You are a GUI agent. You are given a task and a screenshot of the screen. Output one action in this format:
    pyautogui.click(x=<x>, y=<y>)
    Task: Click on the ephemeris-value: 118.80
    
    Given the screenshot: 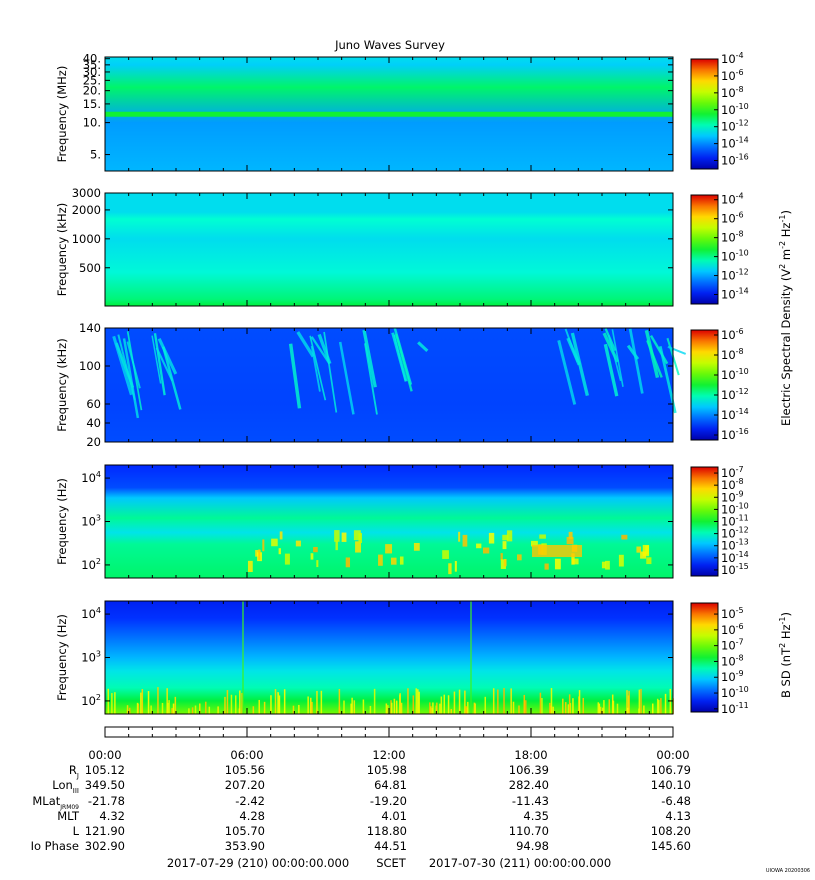 What is the action you would take?
    pyautogui.click(x=387, y=831)
    